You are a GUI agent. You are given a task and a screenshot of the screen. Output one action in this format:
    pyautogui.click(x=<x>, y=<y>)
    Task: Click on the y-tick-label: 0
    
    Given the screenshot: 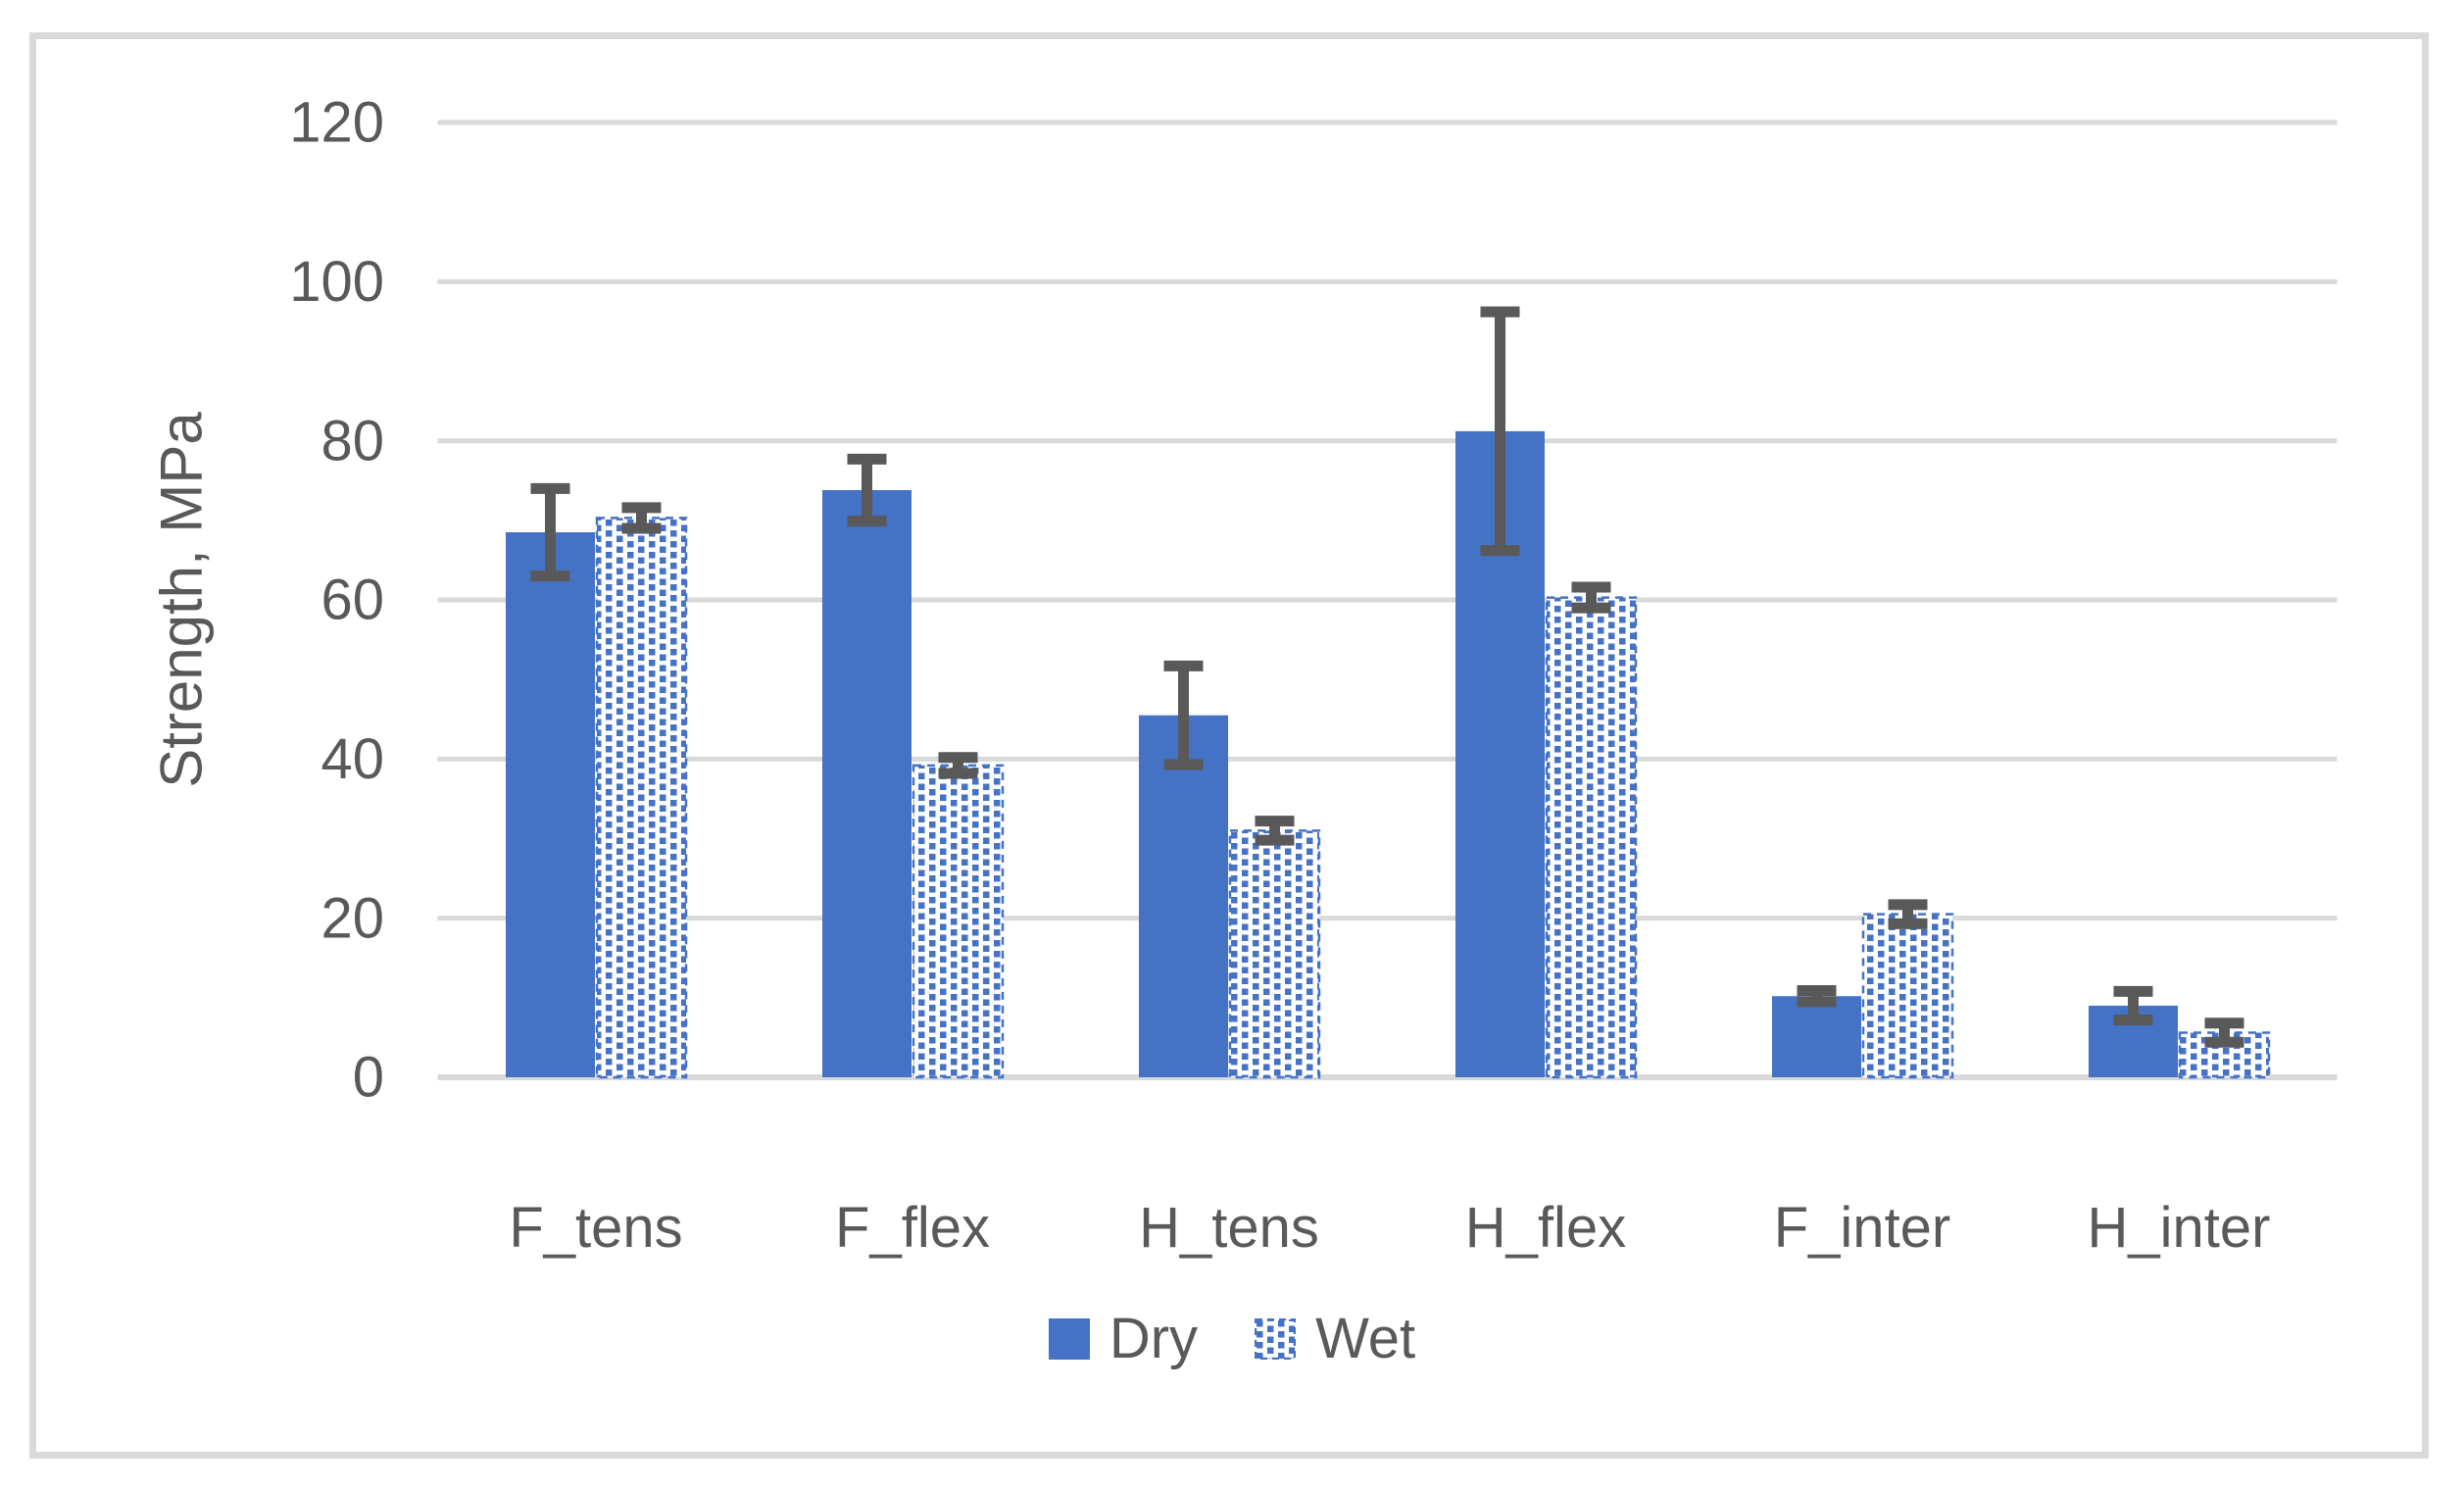 What is the action you would take?
    pyautogui.click(x=369, y=1078)
    